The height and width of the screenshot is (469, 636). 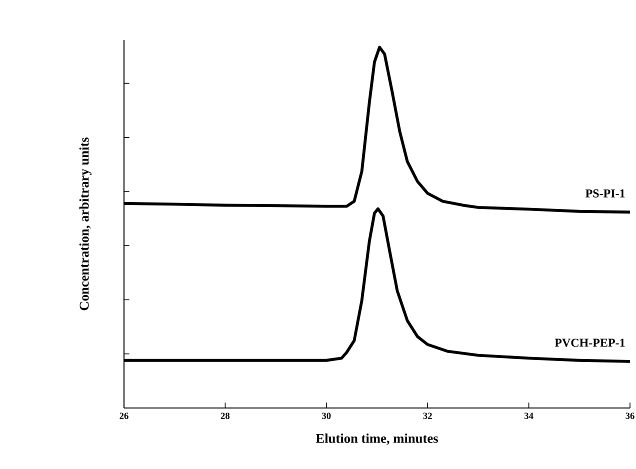 I want to click on x-tick-label: 36, so click(x=630, y=415).